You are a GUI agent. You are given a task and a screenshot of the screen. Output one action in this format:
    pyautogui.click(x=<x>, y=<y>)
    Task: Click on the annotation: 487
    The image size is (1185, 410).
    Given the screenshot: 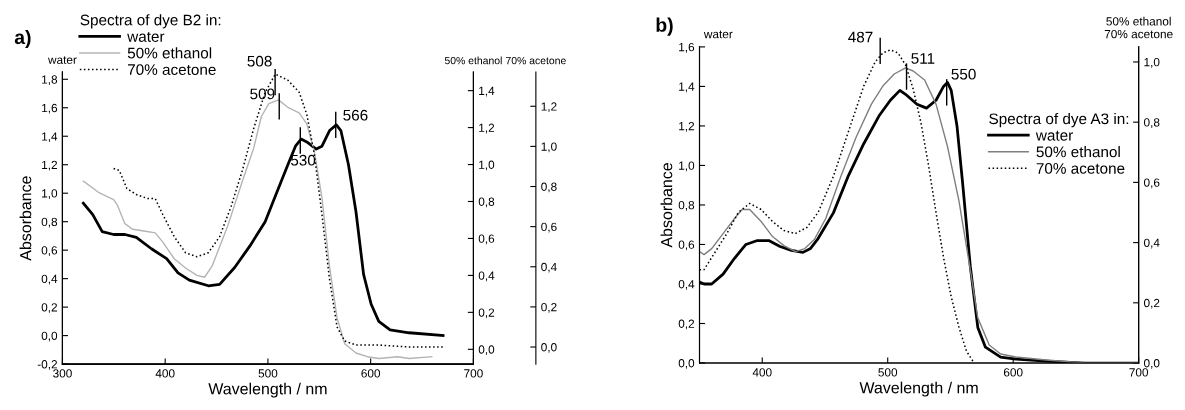 What is the action you would take?
    pyautogui.click(x=860, y=37)
    